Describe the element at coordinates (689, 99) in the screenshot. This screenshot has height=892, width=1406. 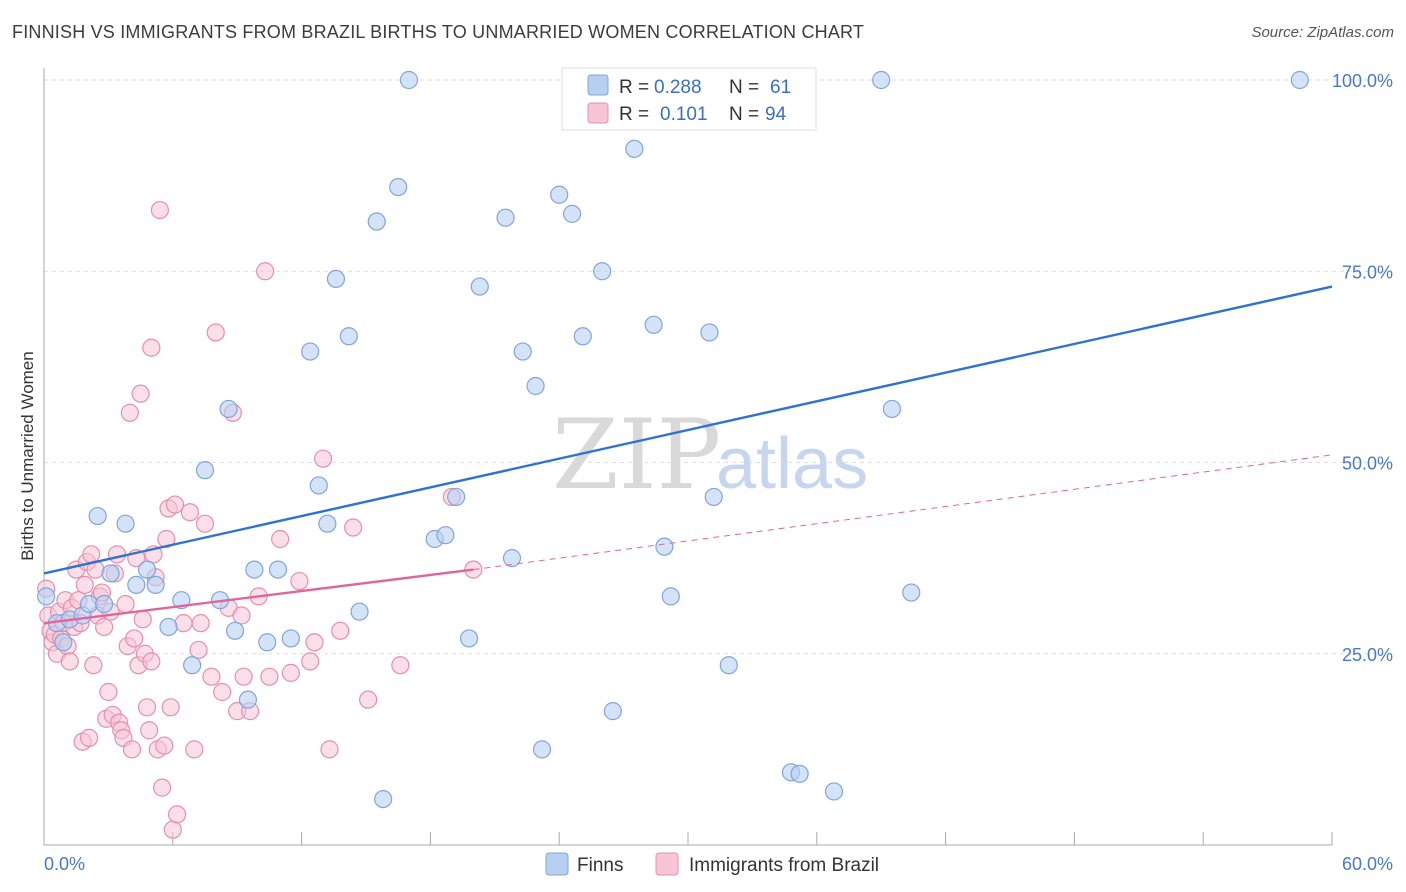
I see `stats-legend: R = 0.288 N = 61 R = 0.101 N = 94` at that location.